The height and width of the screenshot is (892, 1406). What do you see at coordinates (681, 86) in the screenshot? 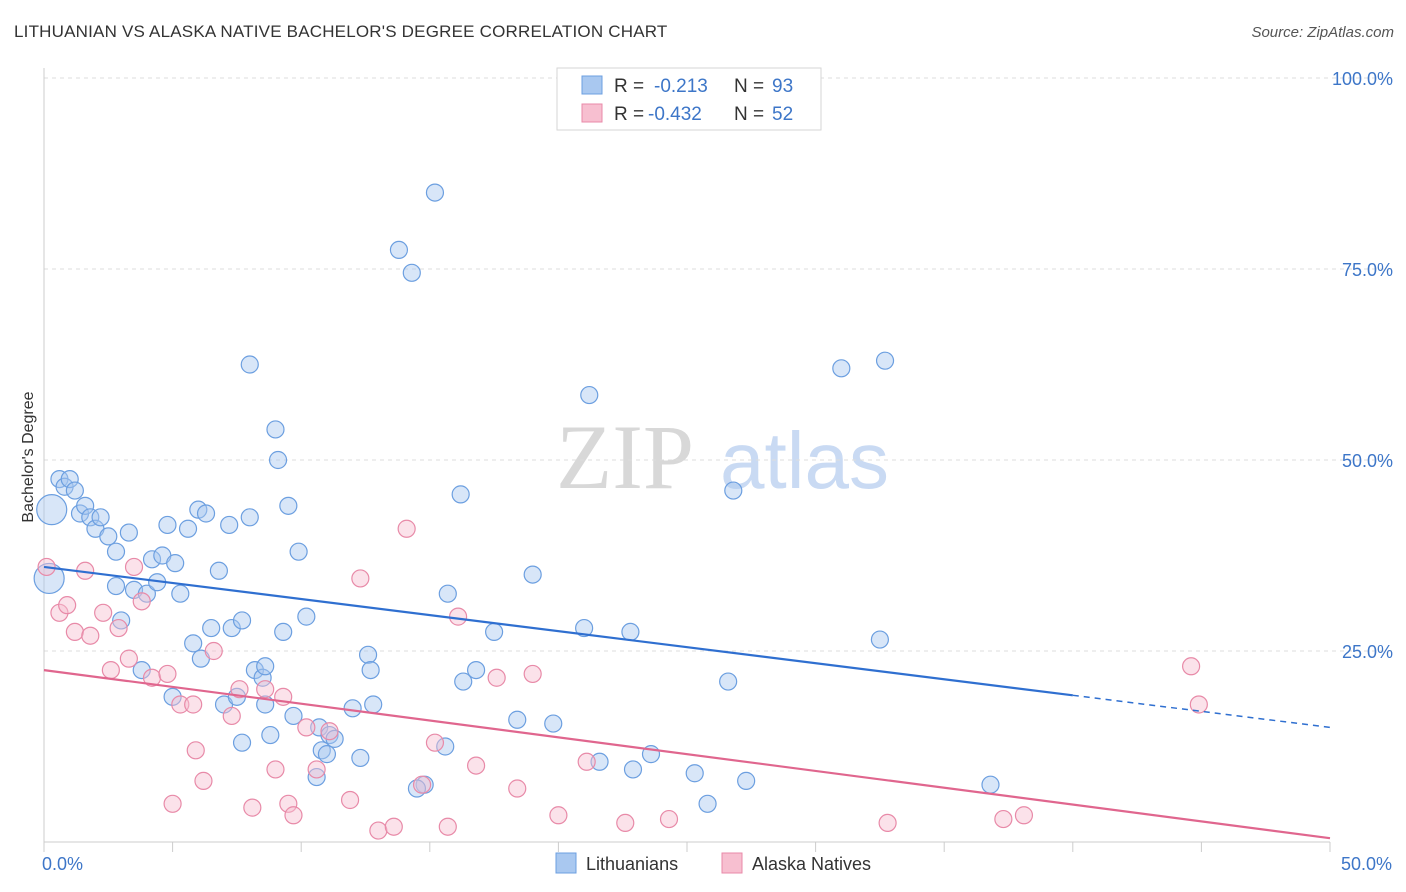
I see `stats-legend-r-value-lithuanians: -0.213` at bounding box center [681, 86].